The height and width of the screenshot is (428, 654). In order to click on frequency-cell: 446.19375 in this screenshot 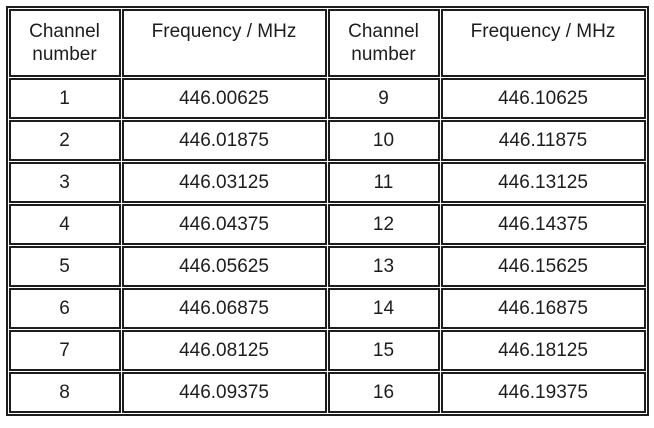, I will do `click(543, 392)`.